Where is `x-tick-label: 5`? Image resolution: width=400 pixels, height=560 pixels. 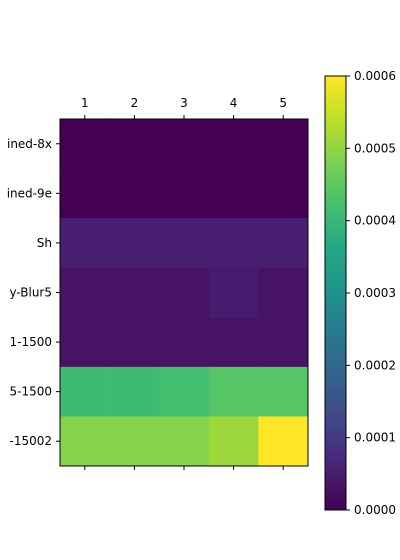
x-tick-label: 5 is located at coordinates (283, 103).